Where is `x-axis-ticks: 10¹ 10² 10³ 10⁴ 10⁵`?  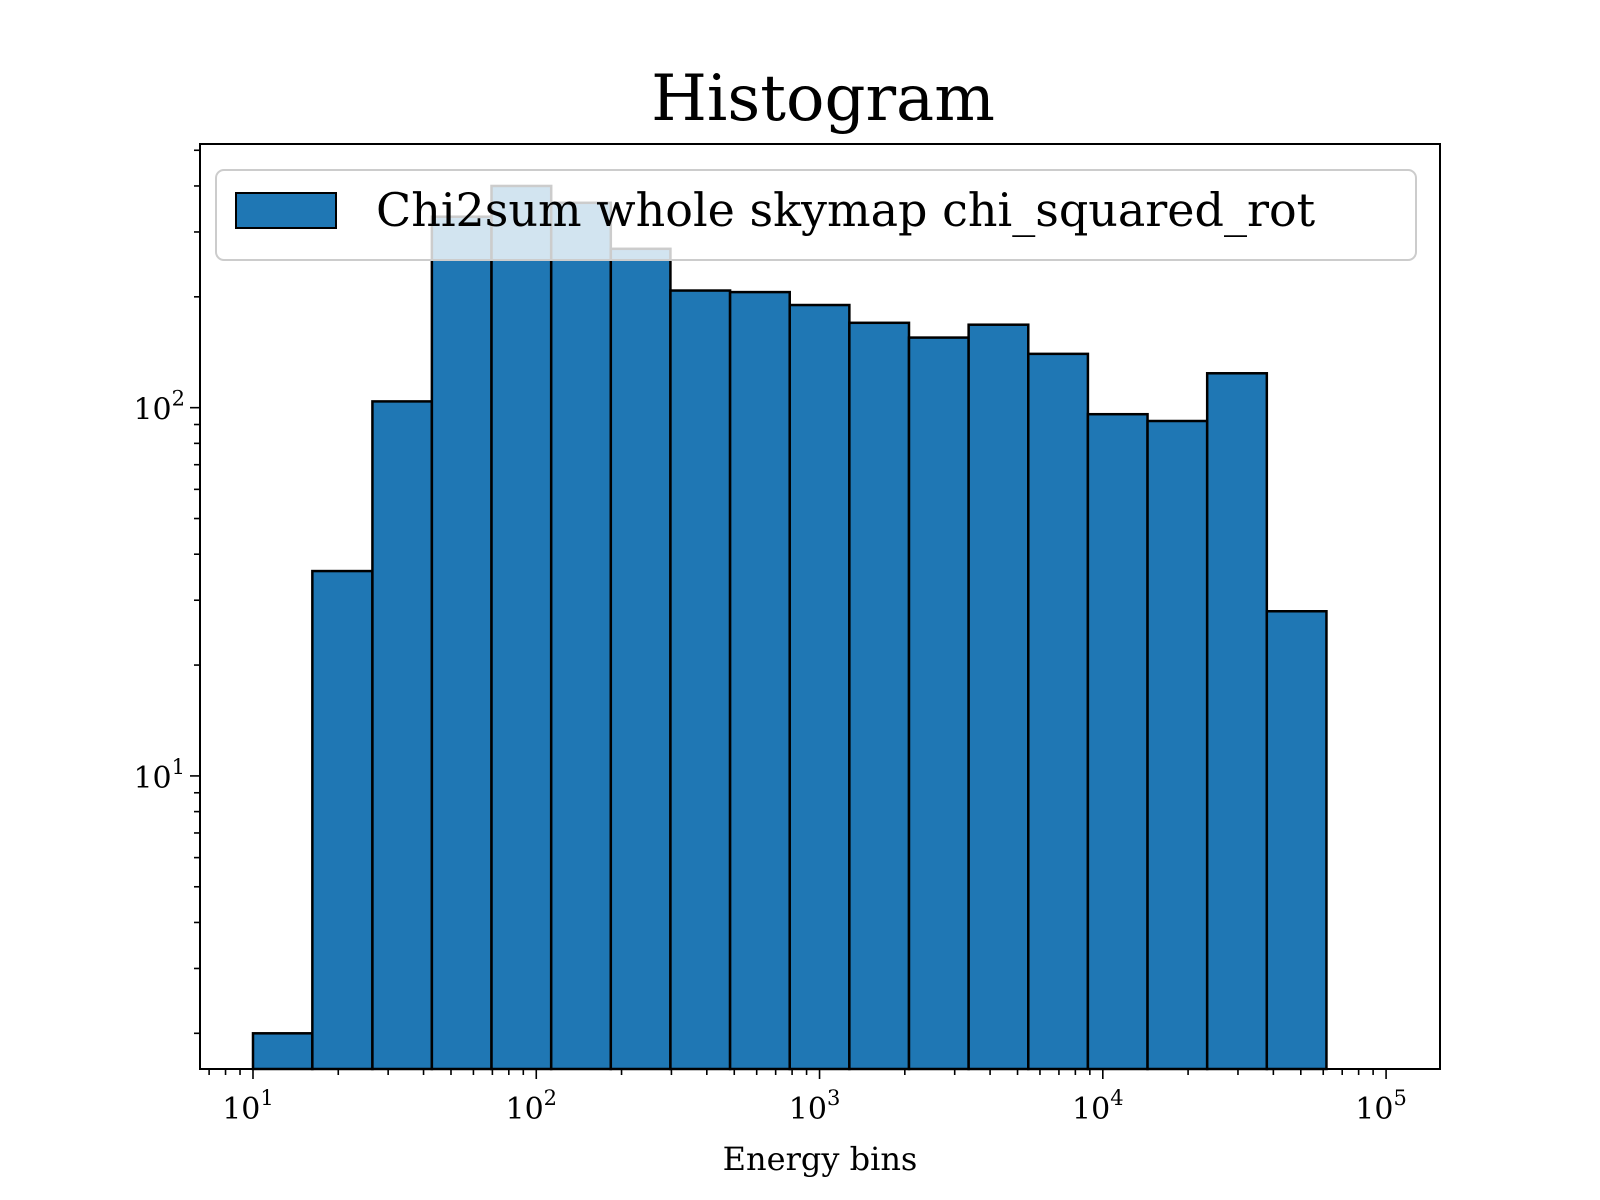
x-axis-ticks: 10¹ 10² 10³ 10⁴ 10⁵ is located at coordinates (807, 1098).